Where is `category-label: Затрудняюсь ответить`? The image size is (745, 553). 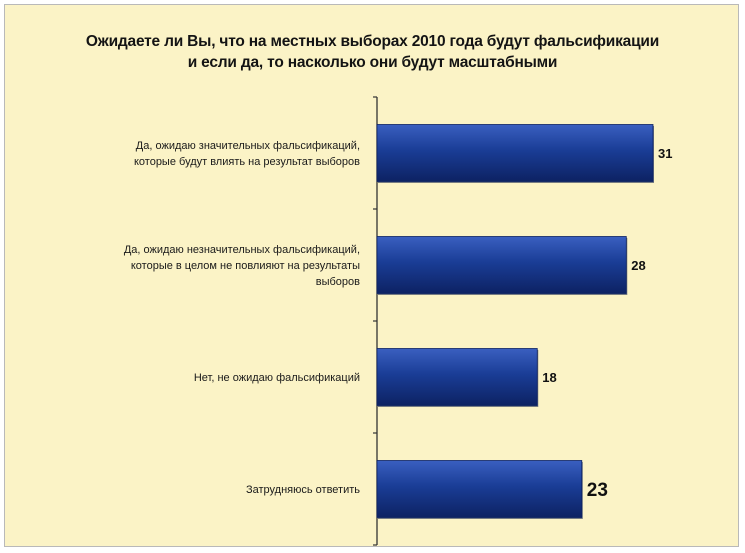
category-label: Затрудняюсь ответить is located at coordinates (303, 490).